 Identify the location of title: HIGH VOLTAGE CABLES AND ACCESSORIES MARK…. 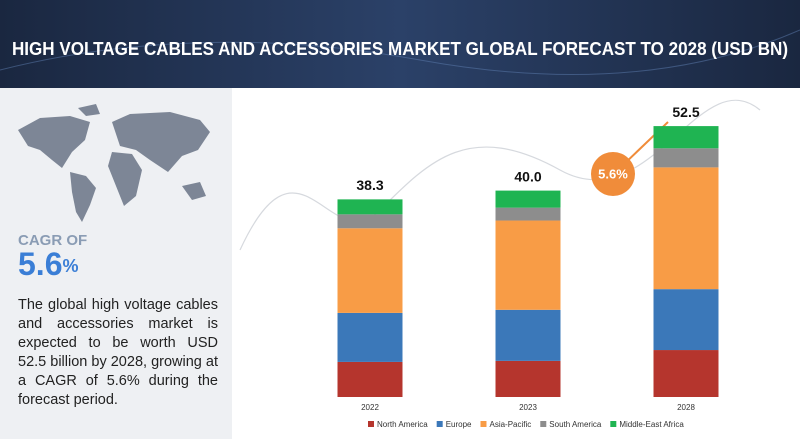
(400, 49).